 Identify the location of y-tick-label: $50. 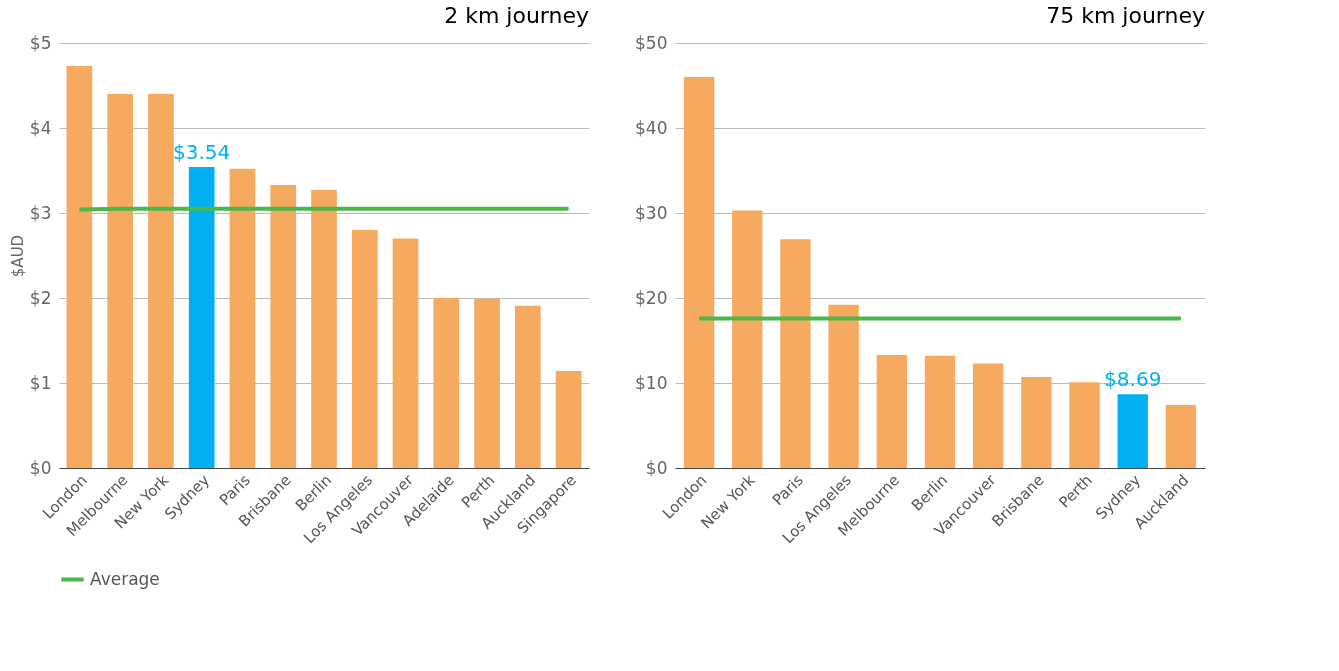
(651, 42).